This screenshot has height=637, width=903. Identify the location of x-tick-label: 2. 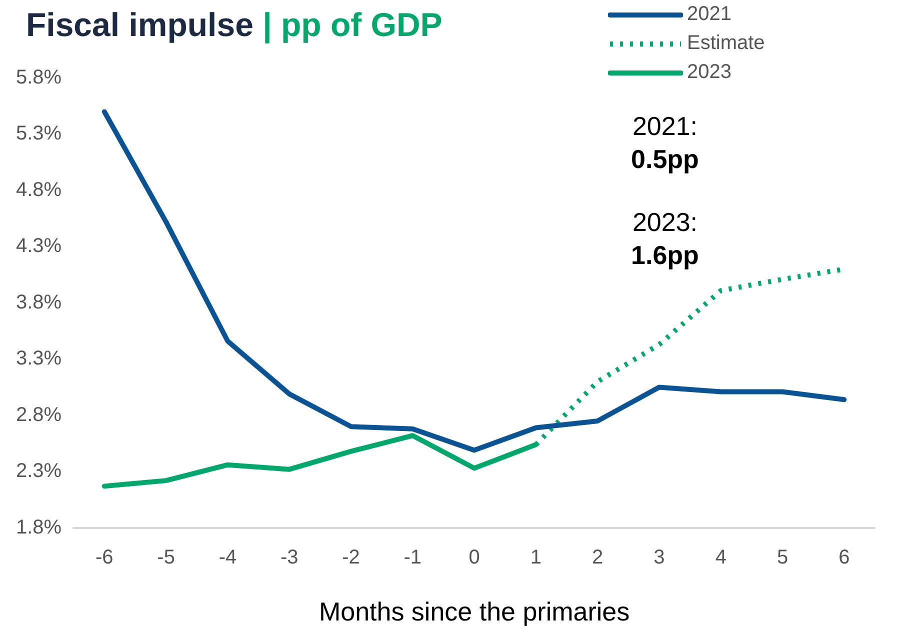
(598, 557).